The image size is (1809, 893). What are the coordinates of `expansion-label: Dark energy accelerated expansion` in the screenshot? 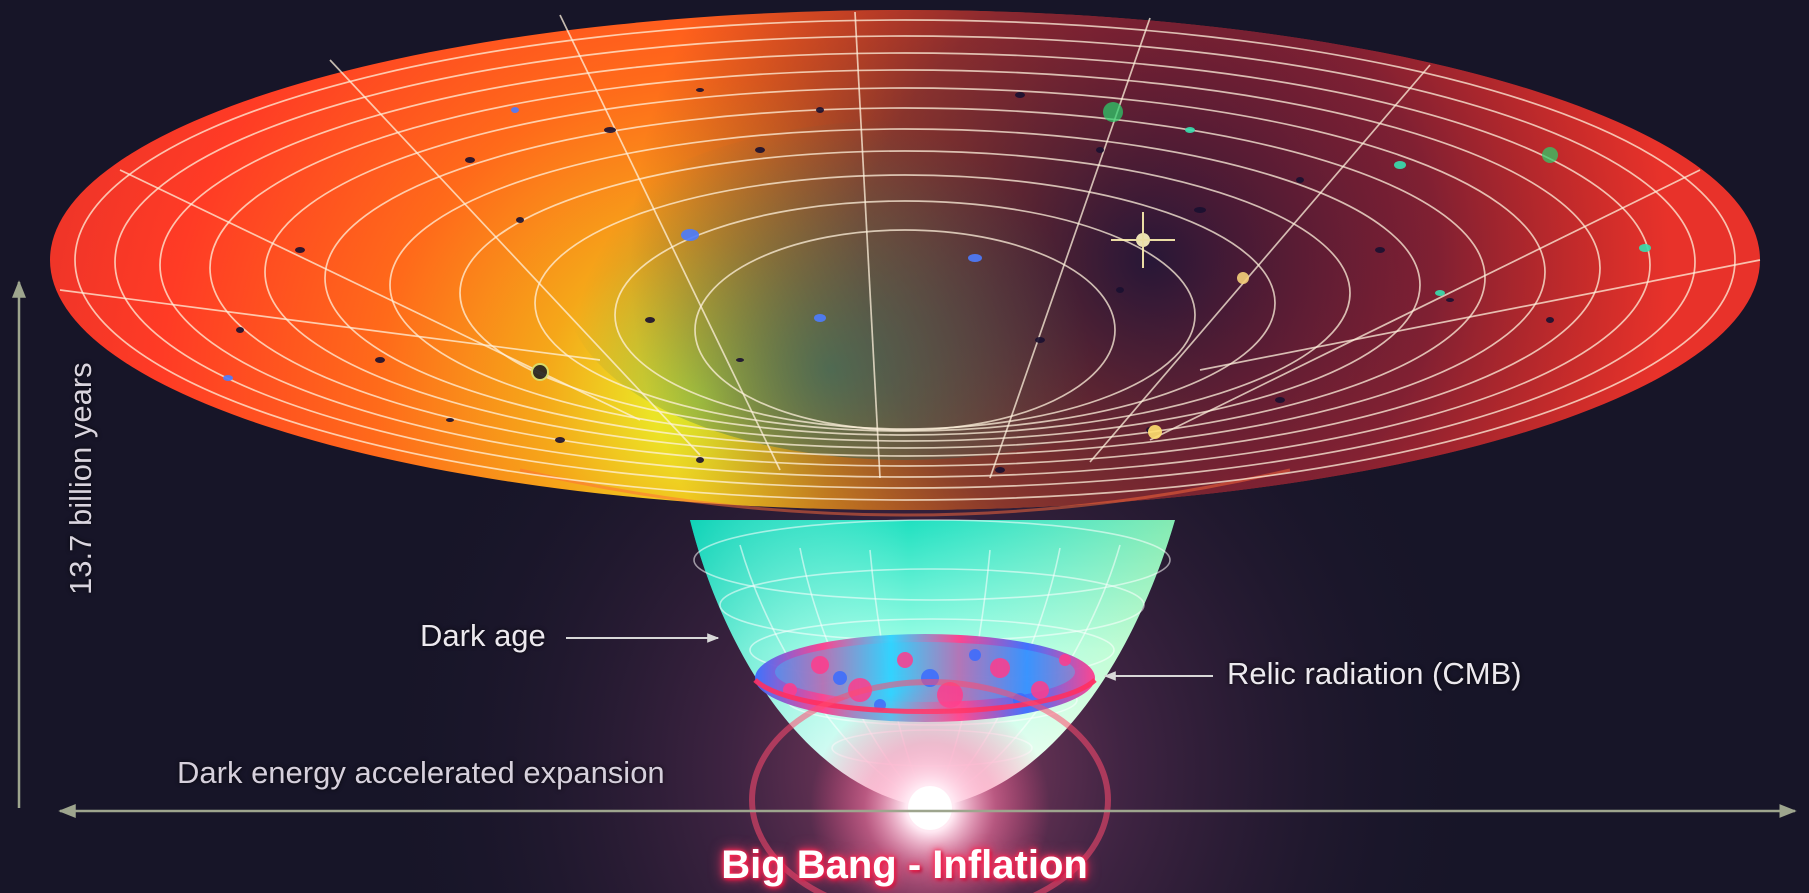 It's located at (421, 772).